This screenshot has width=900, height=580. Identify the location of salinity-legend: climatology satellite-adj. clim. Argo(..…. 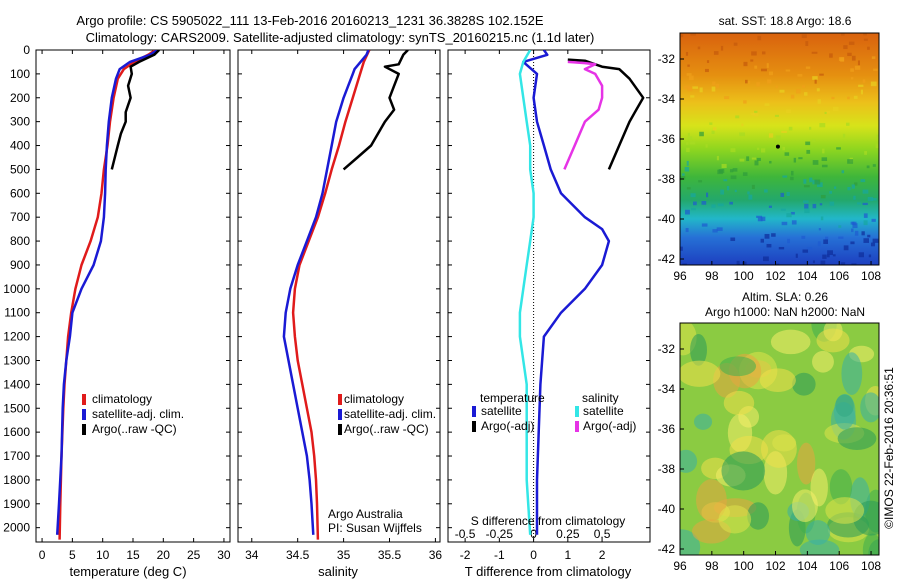
(387, 414).